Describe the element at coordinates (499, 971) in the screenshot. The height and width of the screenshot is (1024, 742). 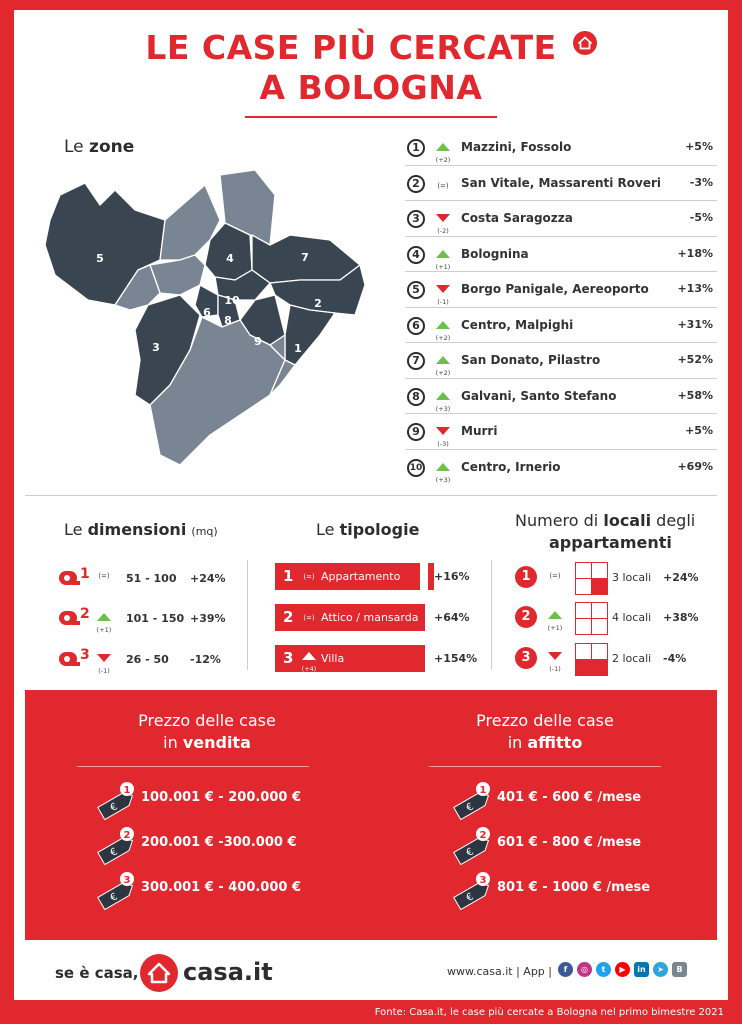
I see `site-link: www.casa.it | App |` at that location.